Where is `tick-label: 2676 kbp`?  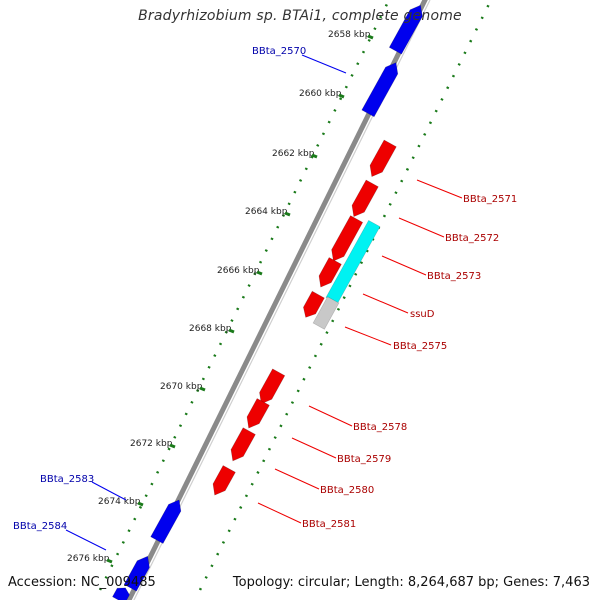 tick-label: 2676 kbp is located at coordinates (88, 559).